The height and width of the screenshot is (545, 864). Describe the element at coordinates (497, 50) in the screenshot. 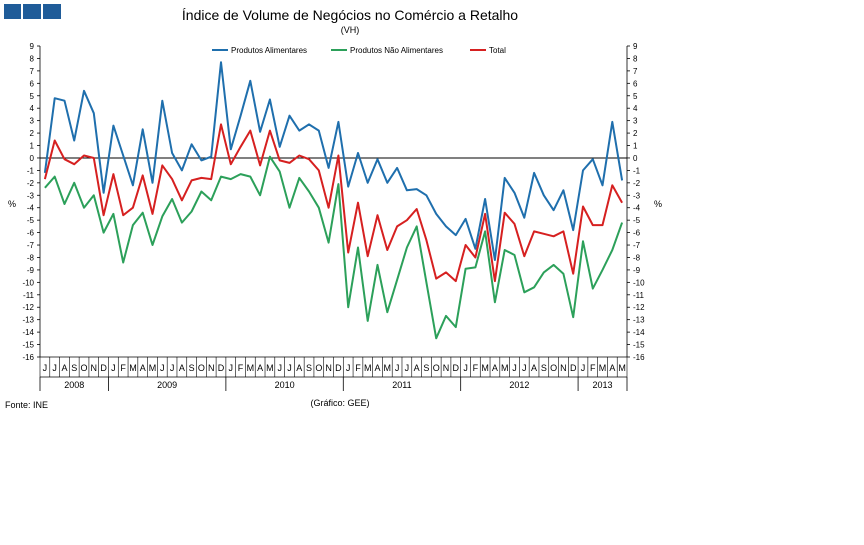

I see `legend-label-total: Total` at that location.